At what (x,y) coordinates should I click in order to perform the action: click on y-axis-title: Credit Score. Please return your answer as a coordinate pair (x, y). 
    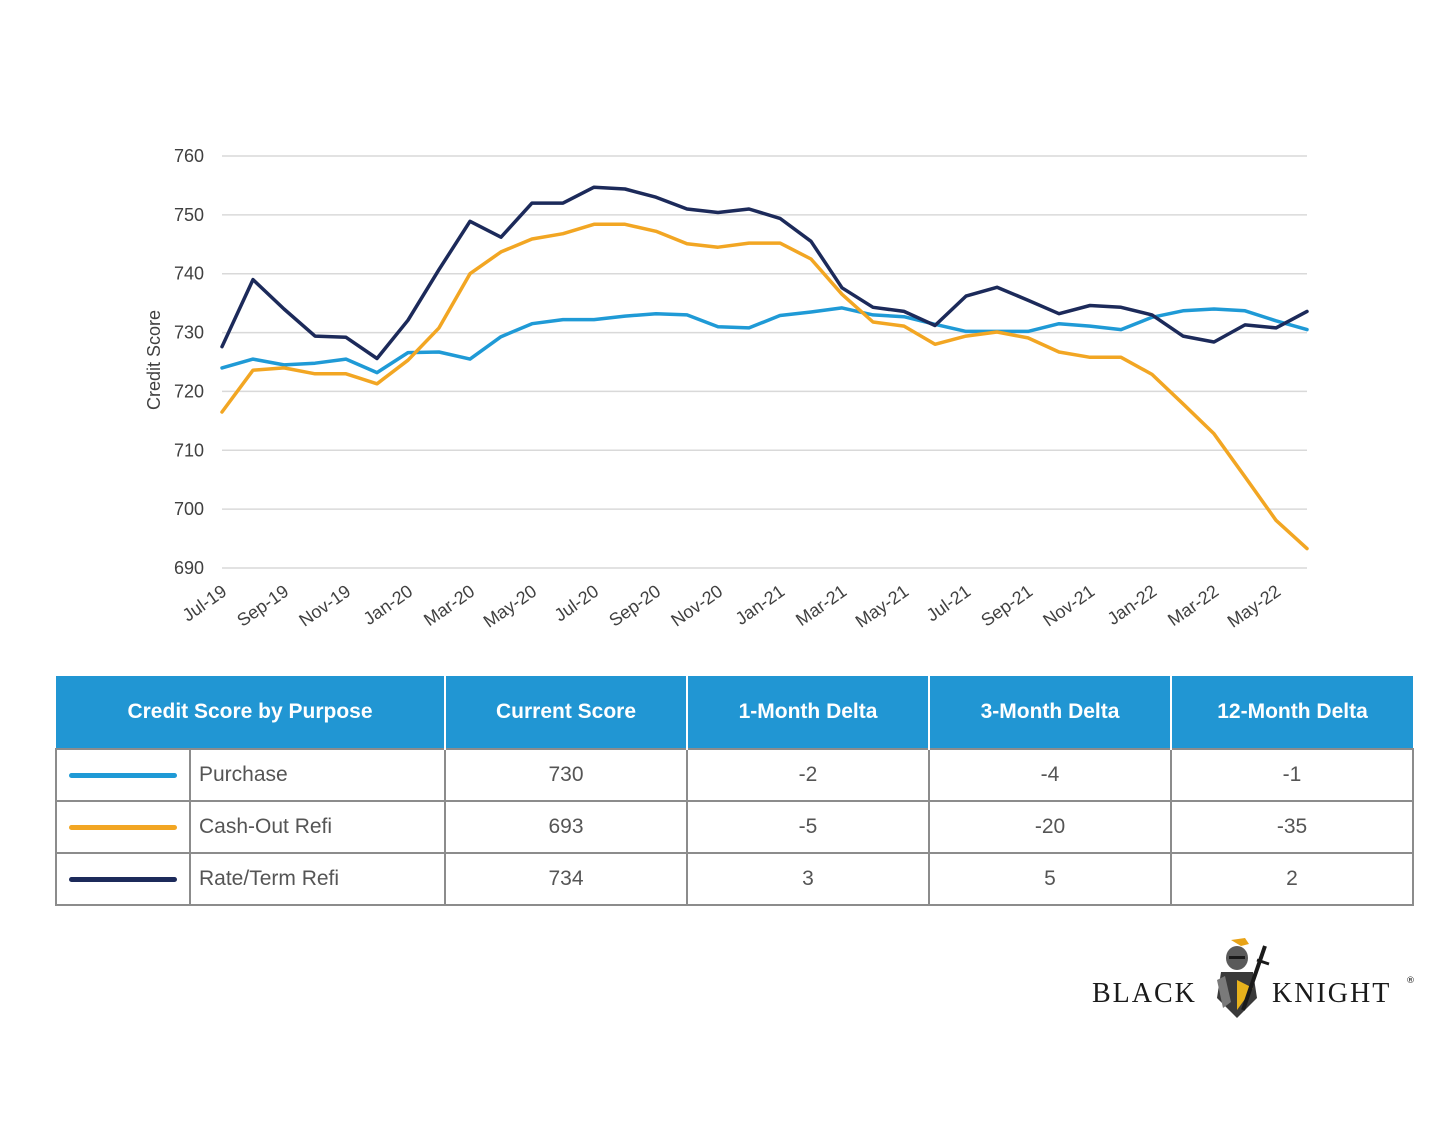
    Looking at the image, I should click on (154, 360).